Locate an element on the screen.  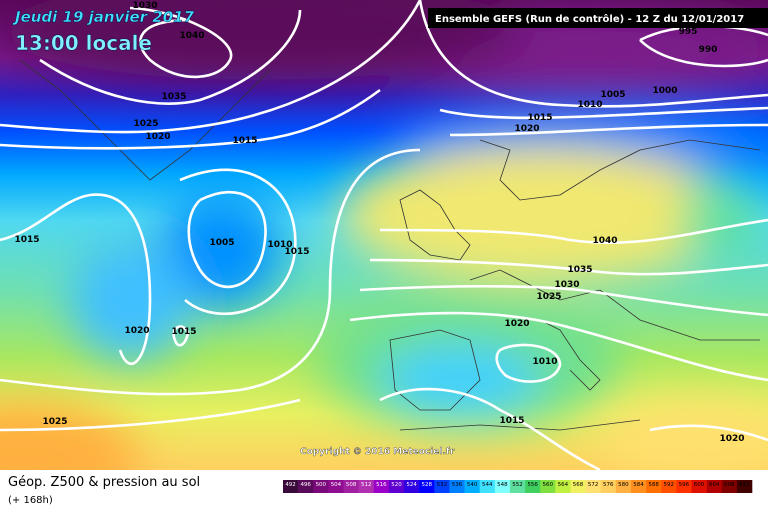
isobar-label: 1025 is located at coordinates (54, 422).